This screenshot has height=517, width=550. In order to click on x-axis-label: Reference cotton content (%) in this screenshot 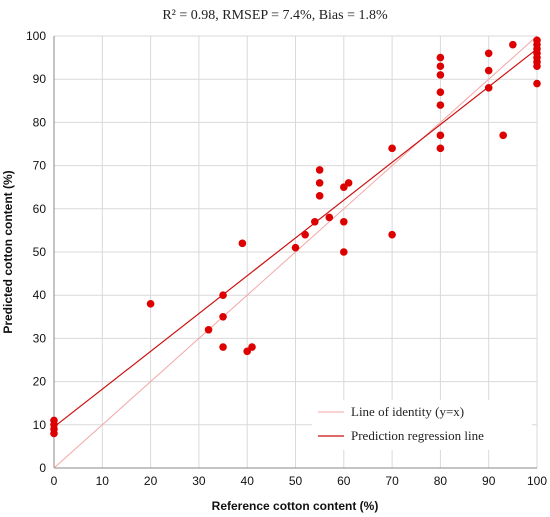, I will do `click(295, 506)`.